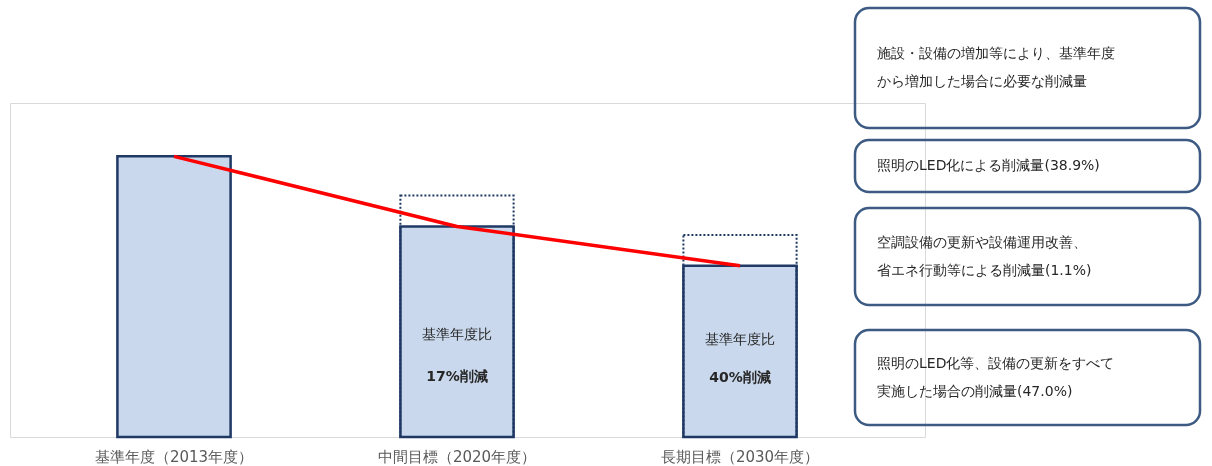  What do you see at coordinates (996, 376) in the screenshot?
I see `annotation: 照明のLED化等、設備の更新をすべて実施した場合の削減量(47.0%)` at bounding box center [996, 376].